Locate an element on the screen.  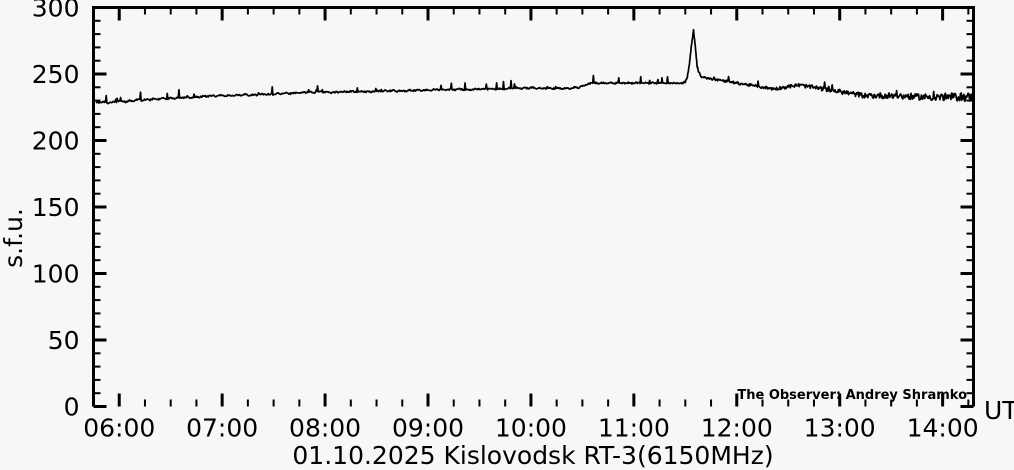
x-tick-label: 07:00 is located at coordinates (222, 428).